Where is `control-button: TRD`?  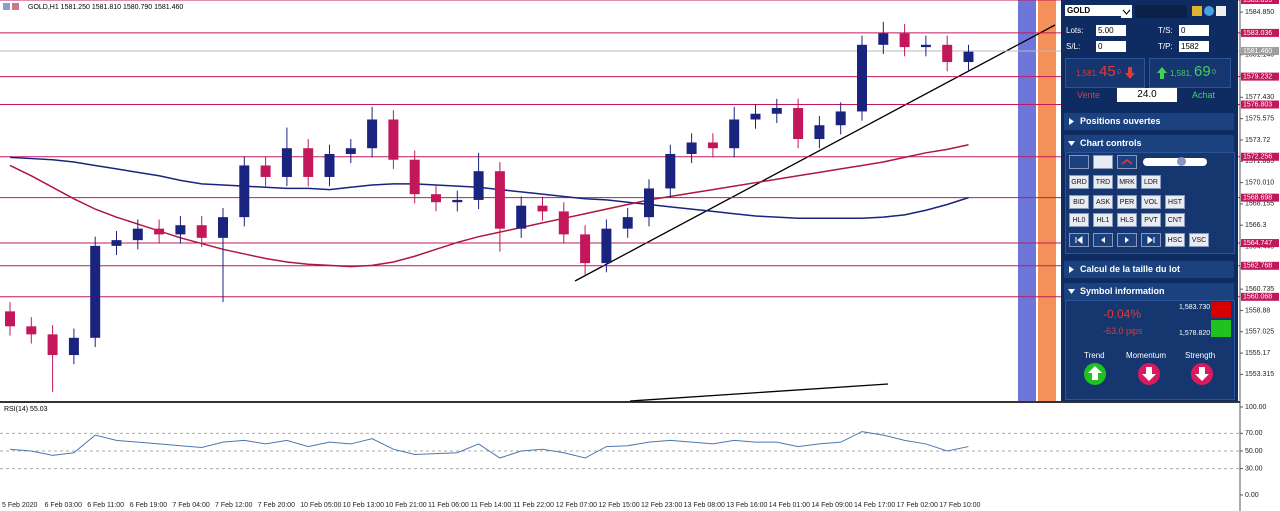
control-button: TRD is located at coordinates (1103, 182).